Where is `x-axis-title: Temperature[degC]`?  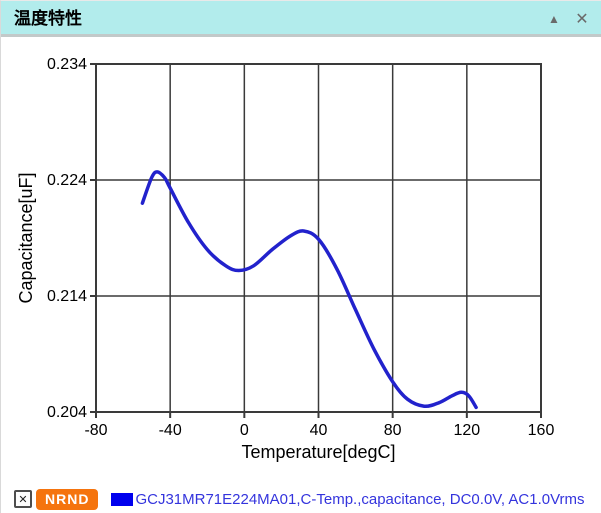 x-axis-title: Temperature[degC] is located at coordinates (318, 452).